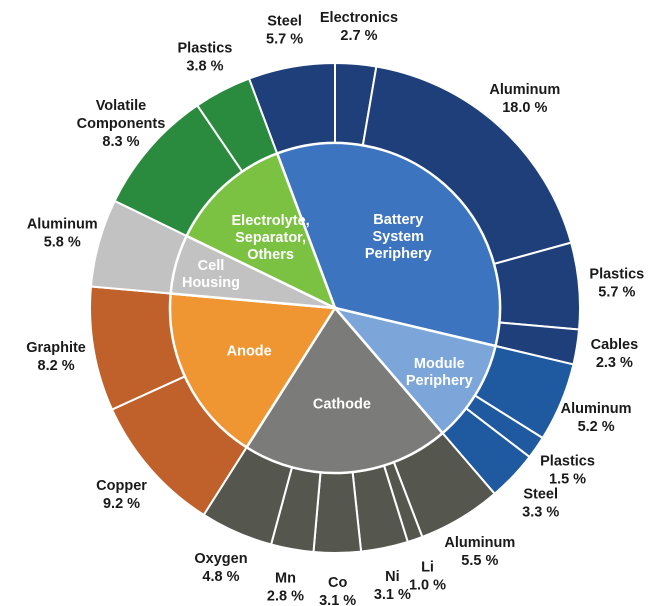 This screenshot has width=667, height=606. Describe the element at coordinates (615, 354) in the screenshot. I see `outer-label-cables-3: Cables 2.3 %` at that location.